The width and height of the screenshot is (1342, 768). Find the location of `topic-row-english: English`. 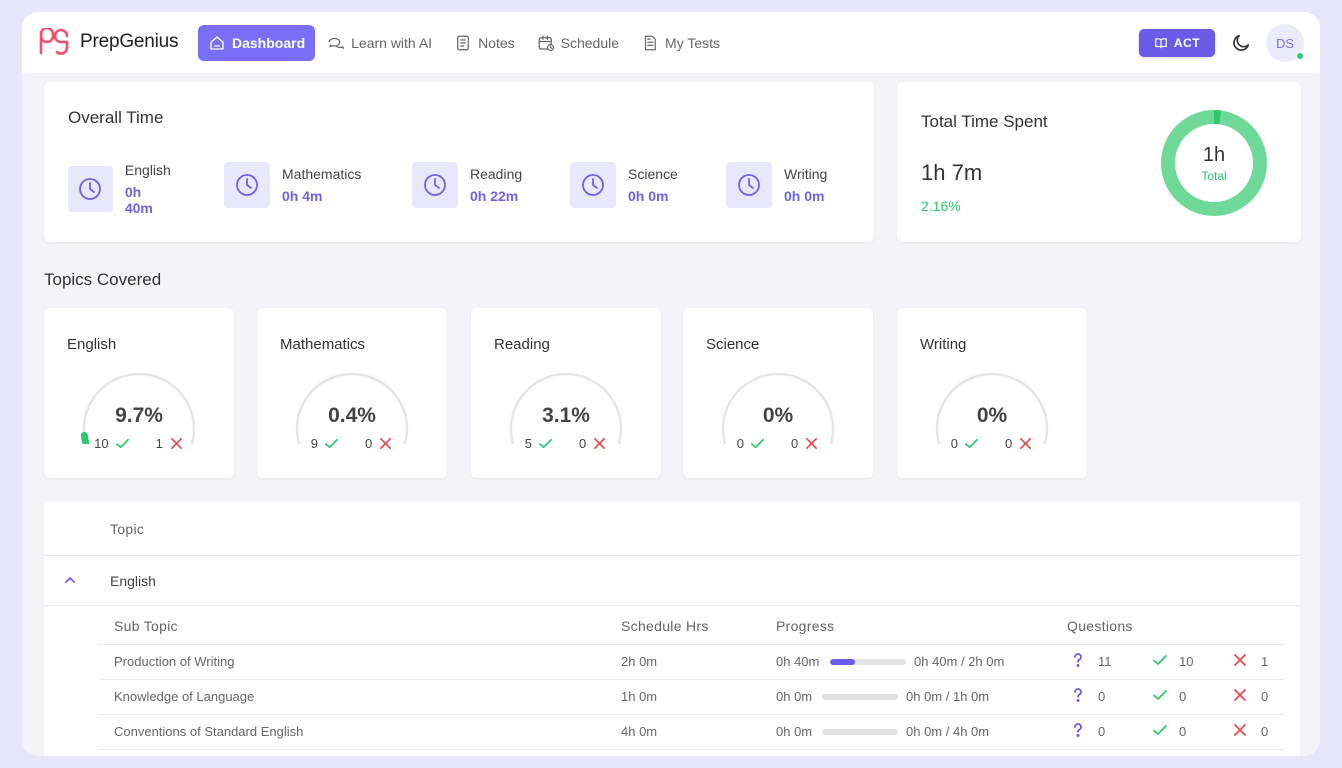

topic-row-english: English is located at coordinates (133, 581).